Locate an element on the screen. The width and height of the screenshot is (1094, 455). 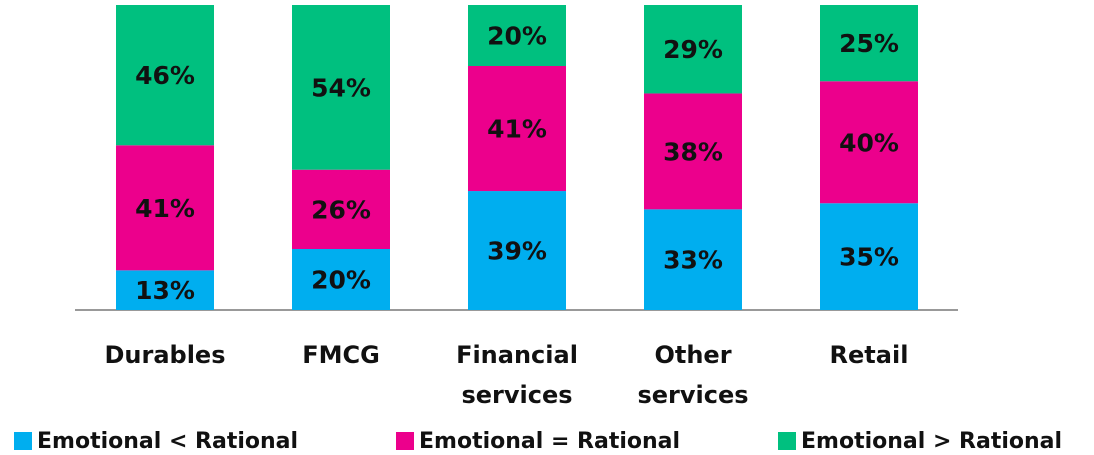
legend-label: Emotional > Rational is located at coordinates (931, 441).